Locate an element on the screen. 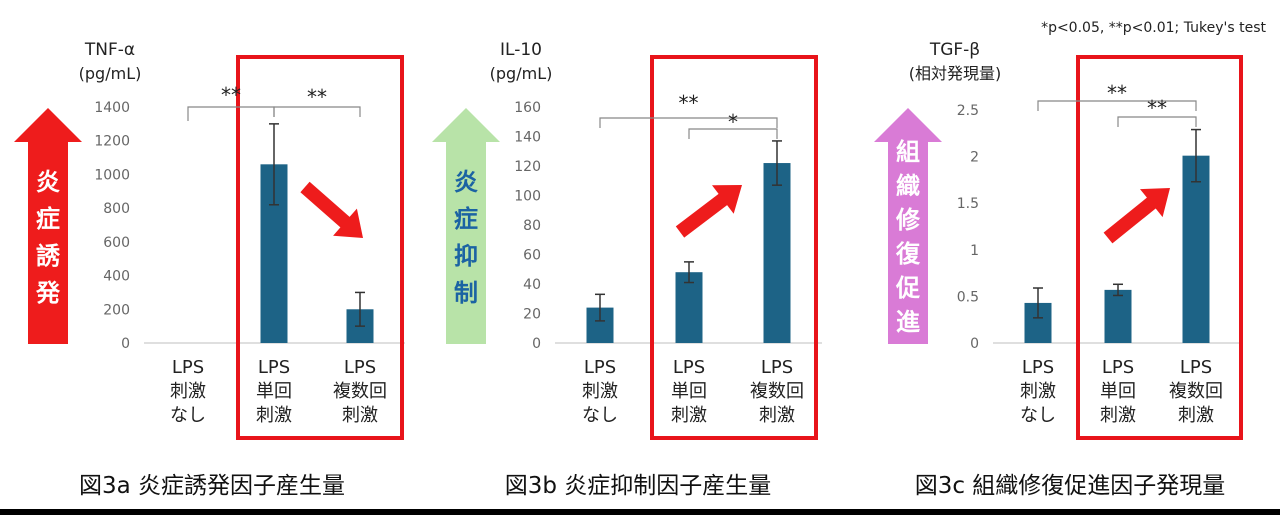 The width and height of the screenshot is (1280, 519). y-tick-label: 80 is located at coordinates (532, 226).